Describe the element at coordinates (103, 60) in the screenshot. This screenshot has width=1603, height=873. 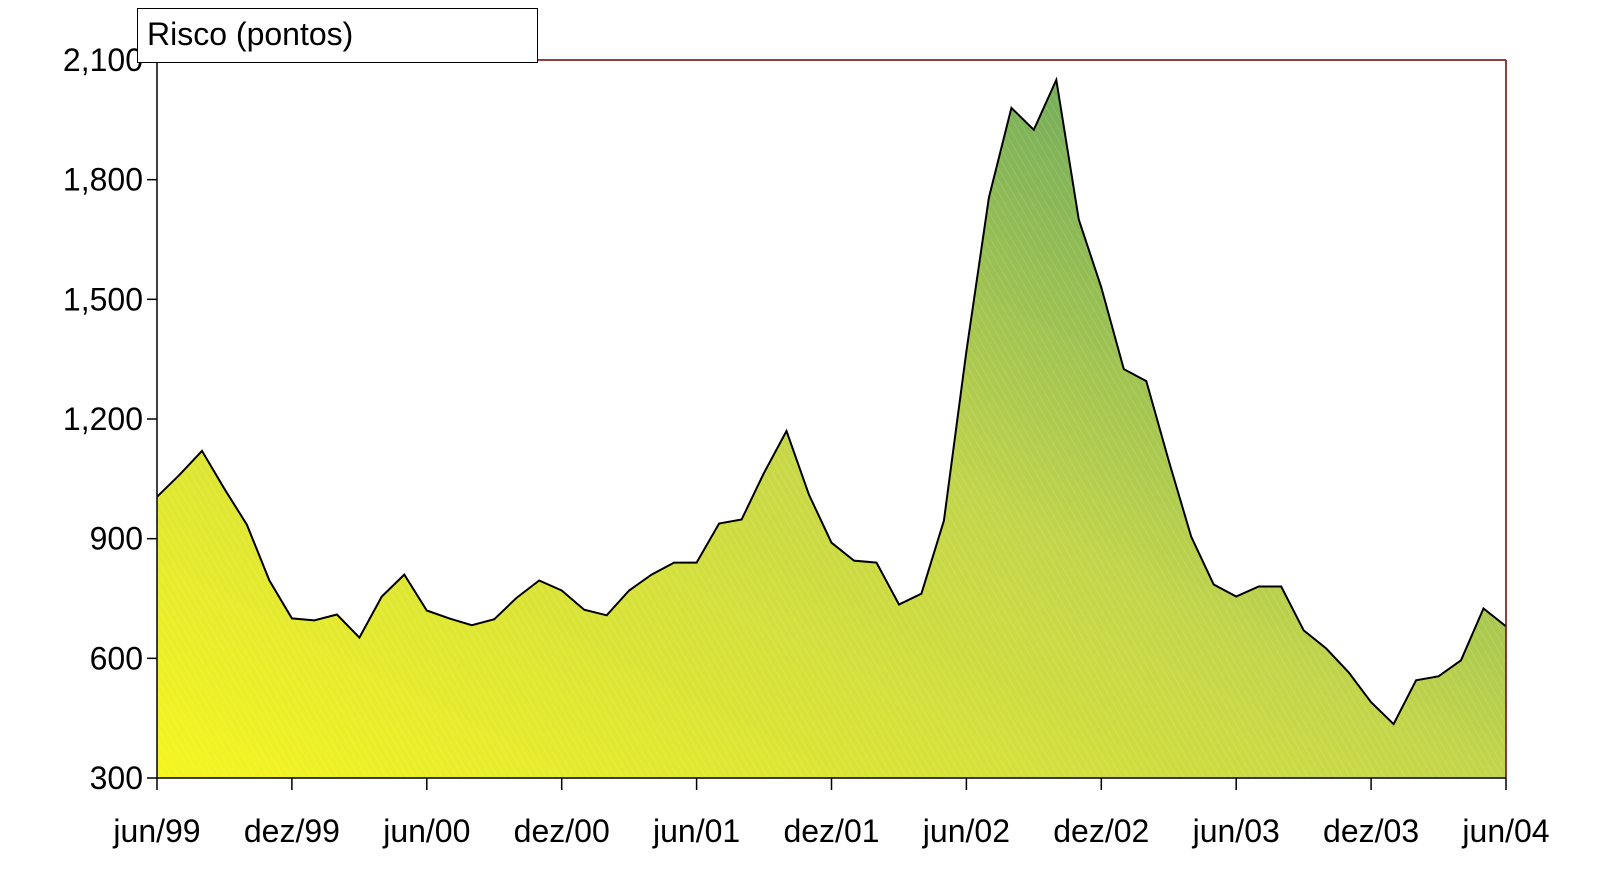
I see `y-tick-label: 2,100` at that location.